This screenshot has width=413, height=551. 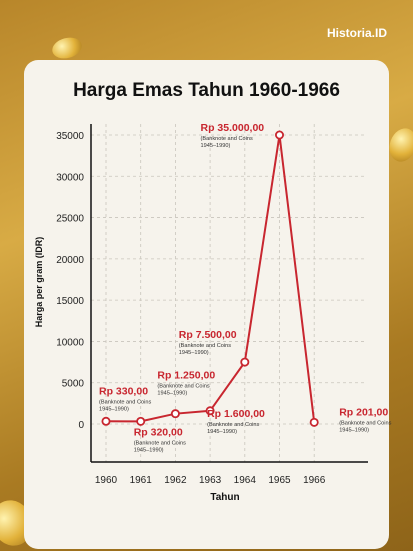 What do you see at coordinates (141, 480) in the screenshot?
I see `x-tick-label: 1961` at bounding box center [141, 480].